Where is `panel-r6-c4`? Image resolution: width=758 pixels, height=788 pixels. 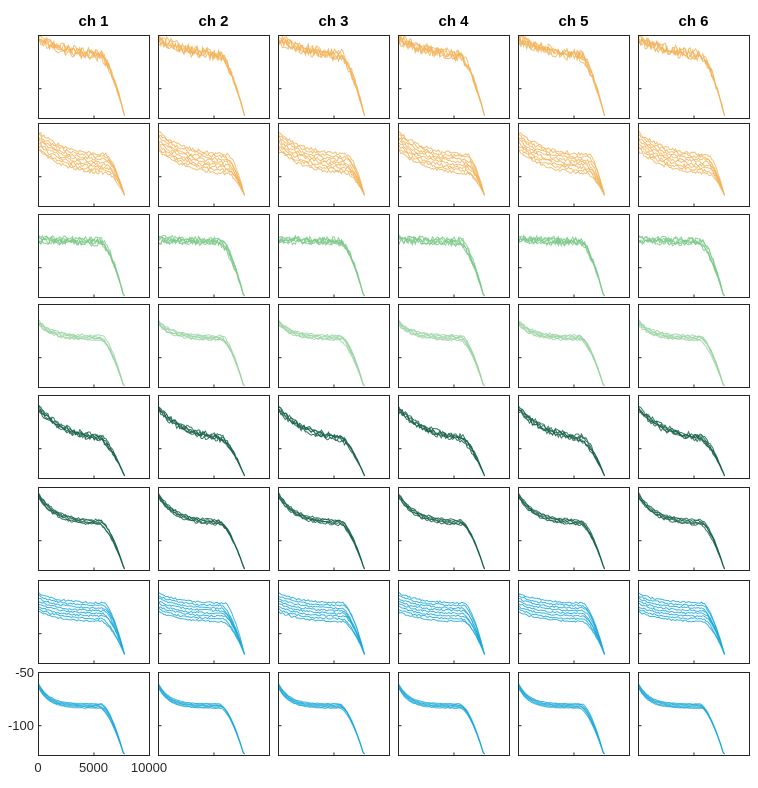 panel-r6-c4 is located at coordinates (454, 529).